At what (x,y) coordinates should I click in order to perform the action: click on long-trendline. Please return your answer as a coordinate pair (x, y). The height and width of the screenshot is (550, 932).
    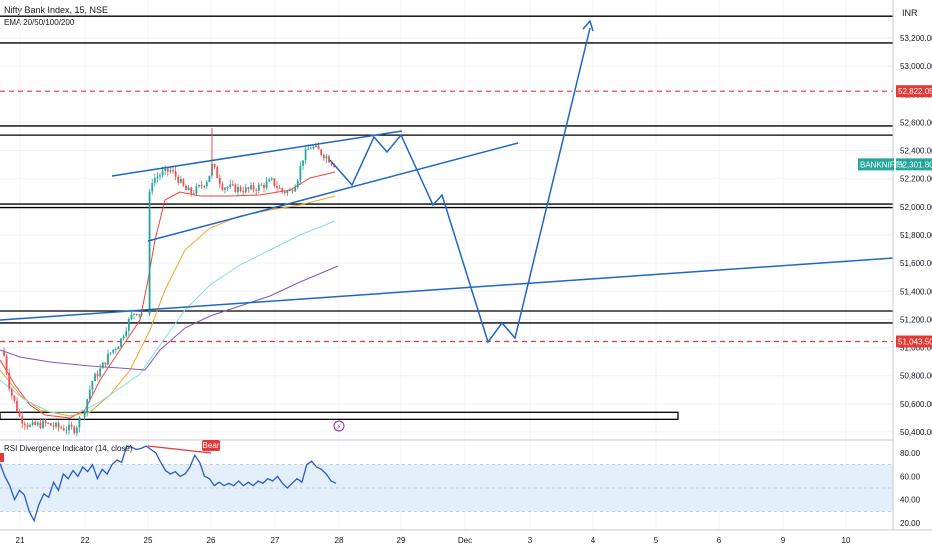
    Looking at the image, I should click on (447, 289).